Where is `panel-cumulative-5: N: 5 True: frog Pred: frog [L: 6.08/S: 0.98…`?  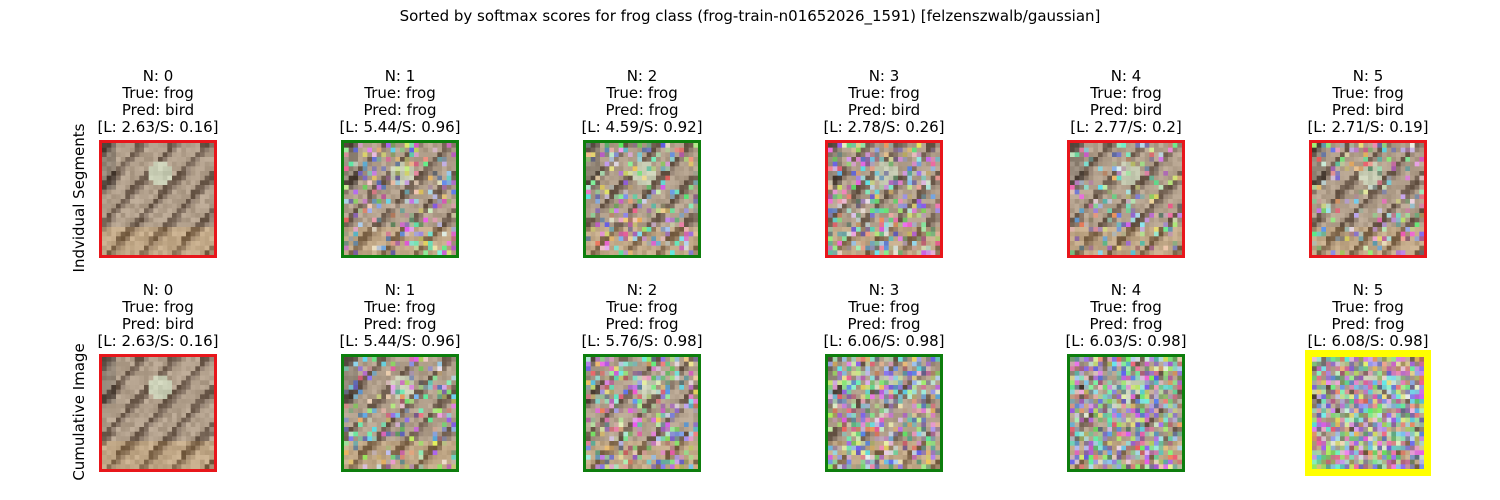 panel-cumulative-5: N: 5 True: frog Pred: frog [L: 6.08/S: 0.98… is located at coordinates (1368, 369).